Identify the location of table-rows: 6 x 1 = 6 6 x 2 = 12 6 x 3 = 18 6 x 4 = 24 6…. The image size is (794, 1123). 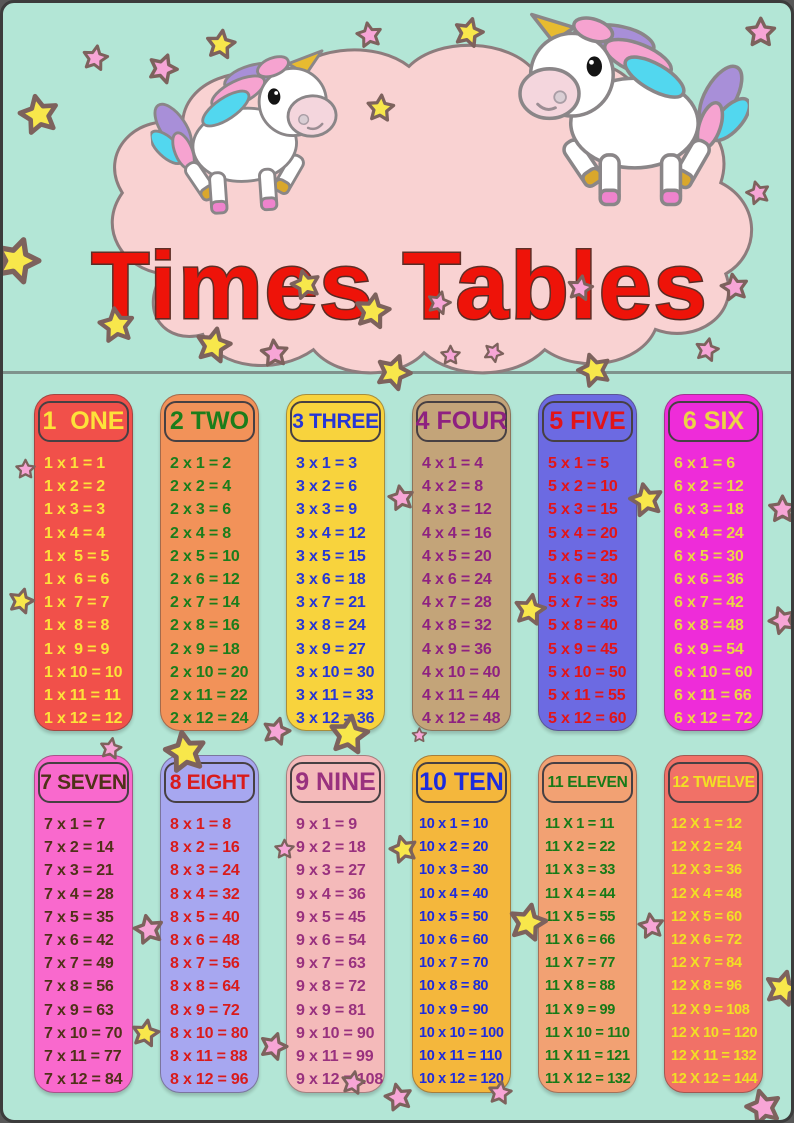
(713, 591).